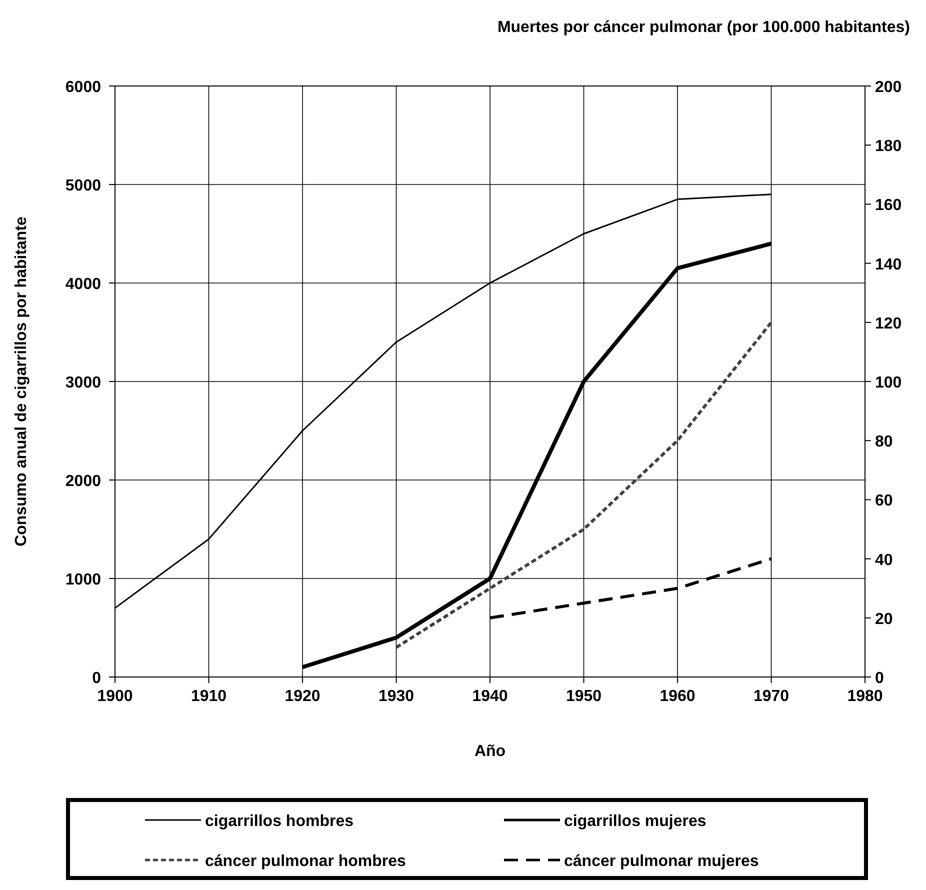 The height and width of the screenshot is (890, 926). Describe the element at coordinates (396, 696) in the screenshot. I see `x-tick-label: 1930` at that location.